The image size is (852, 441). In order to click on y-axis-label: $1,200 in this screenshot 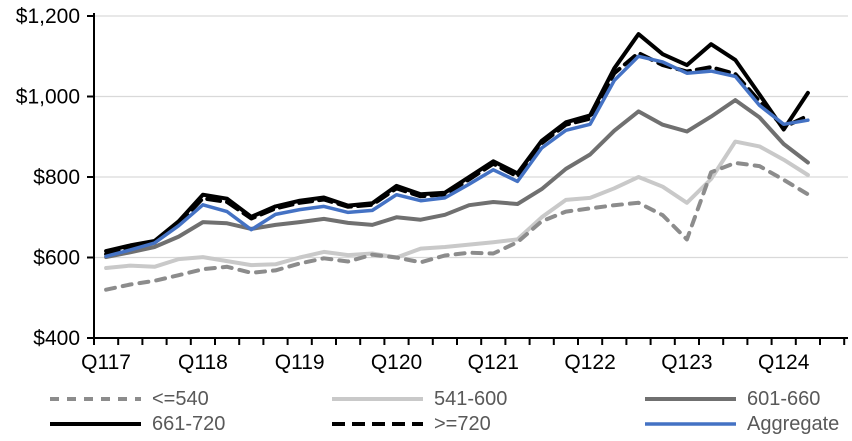, I will do `click(48, 16)`.